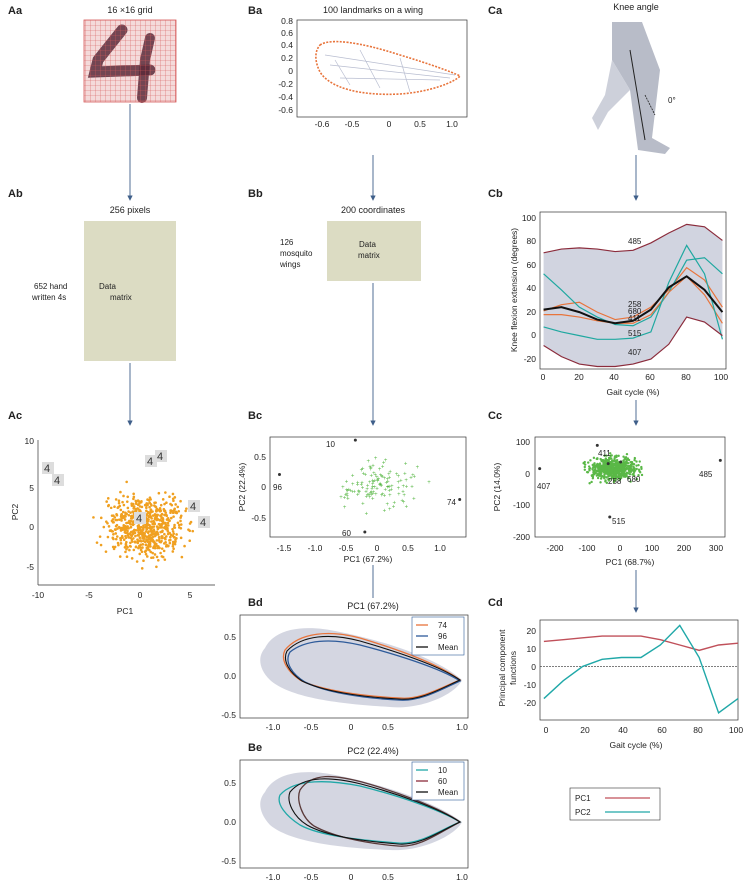  What do you see at coordinates (143, 525) in the screenshot?
I see `scatter-Ac` at bounding box center [143, 525].